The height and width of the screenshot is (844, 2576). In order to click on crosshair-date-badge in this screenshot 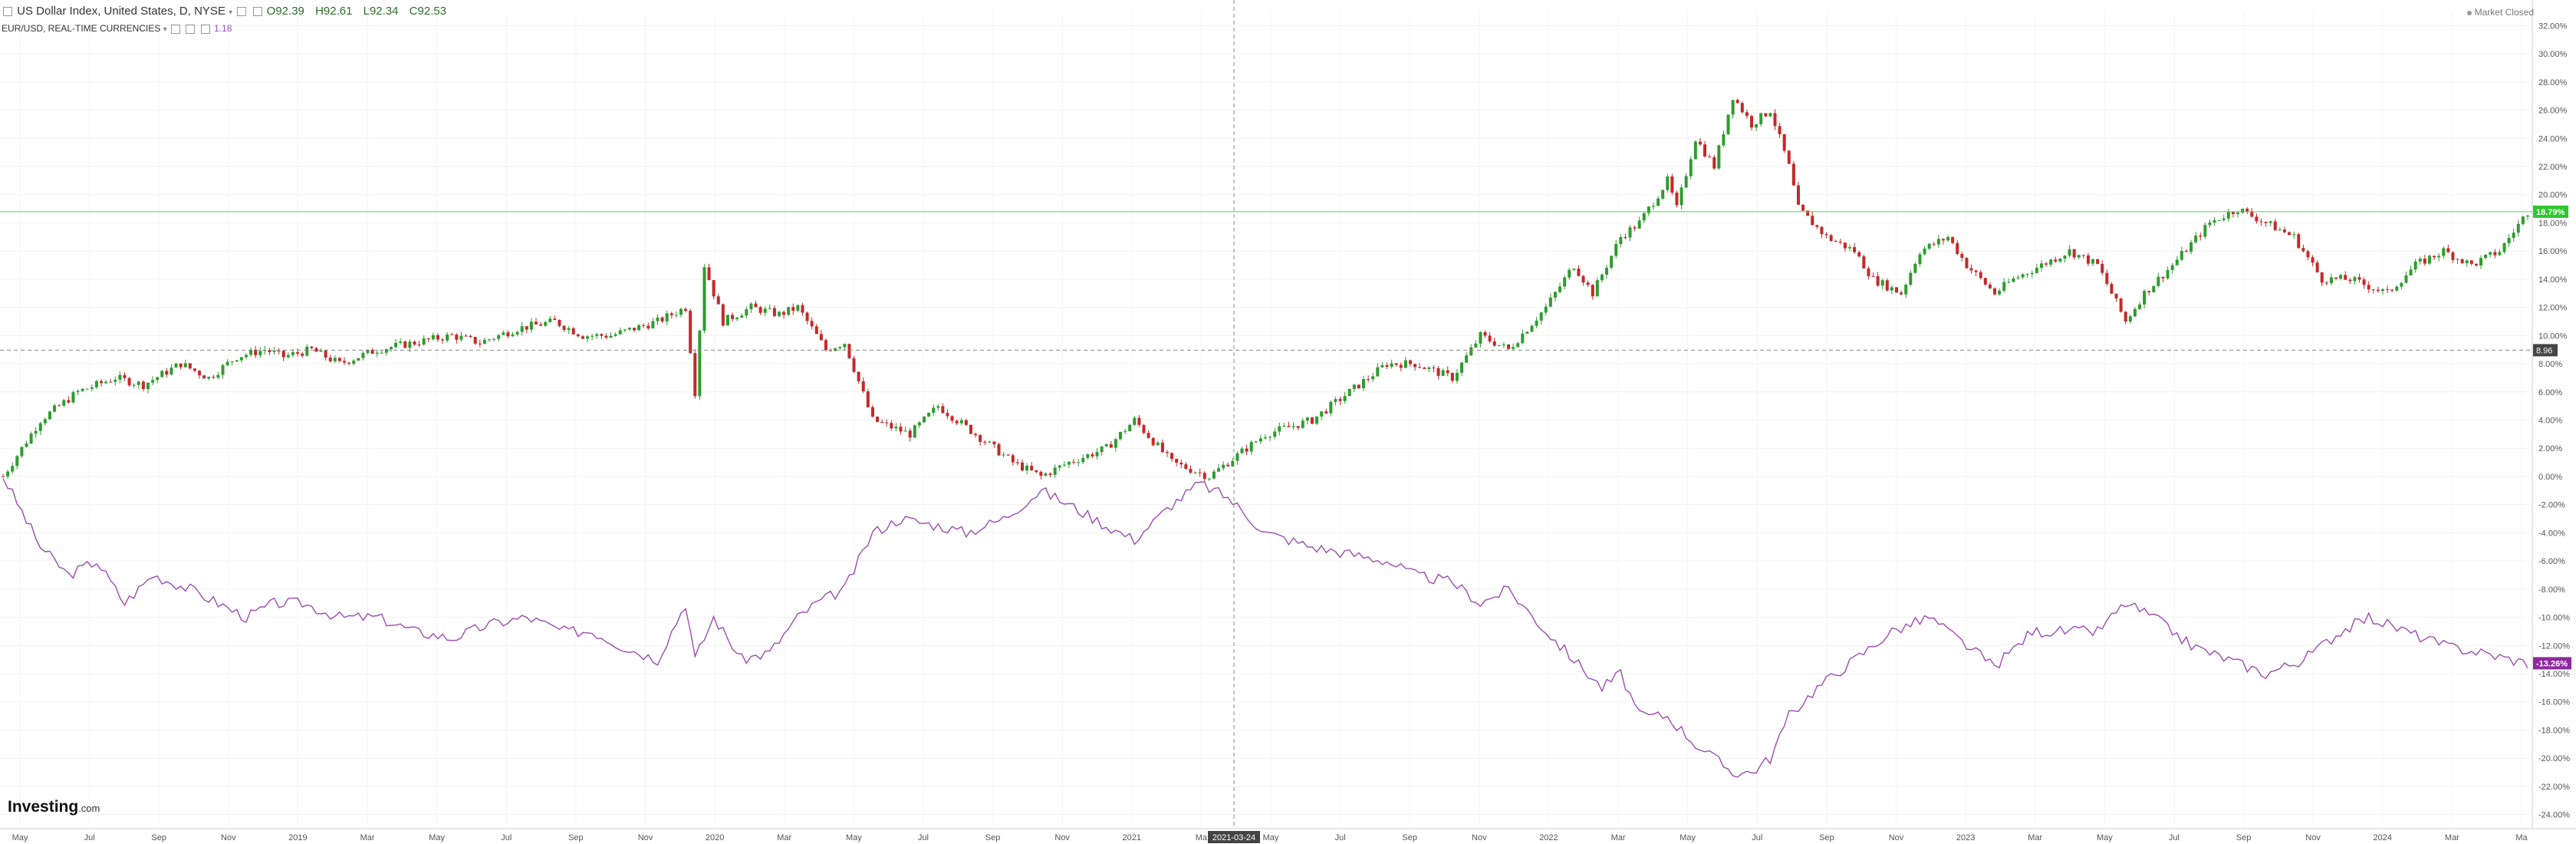, I will do `click(1234, 837)`.